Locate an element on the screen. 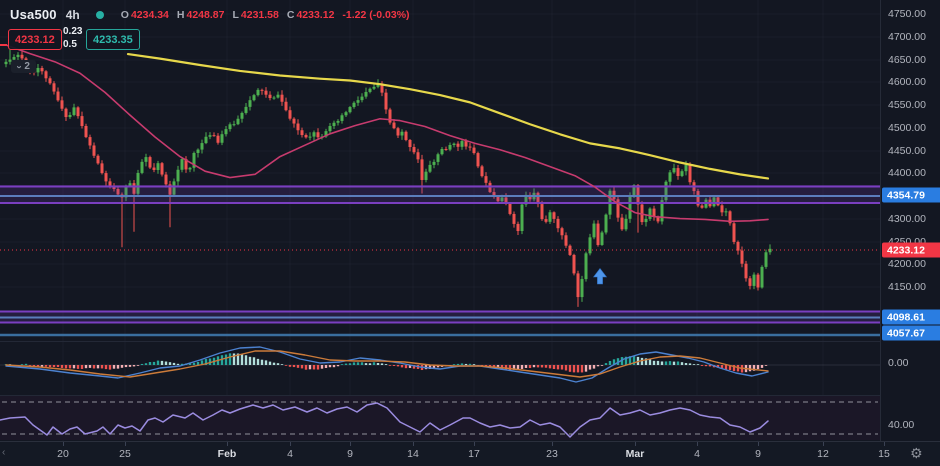 Image resolution: width=940 pixels, height=466 pixels. level-price-axis-label: 4354.79 is located at coordinates (911, 195).